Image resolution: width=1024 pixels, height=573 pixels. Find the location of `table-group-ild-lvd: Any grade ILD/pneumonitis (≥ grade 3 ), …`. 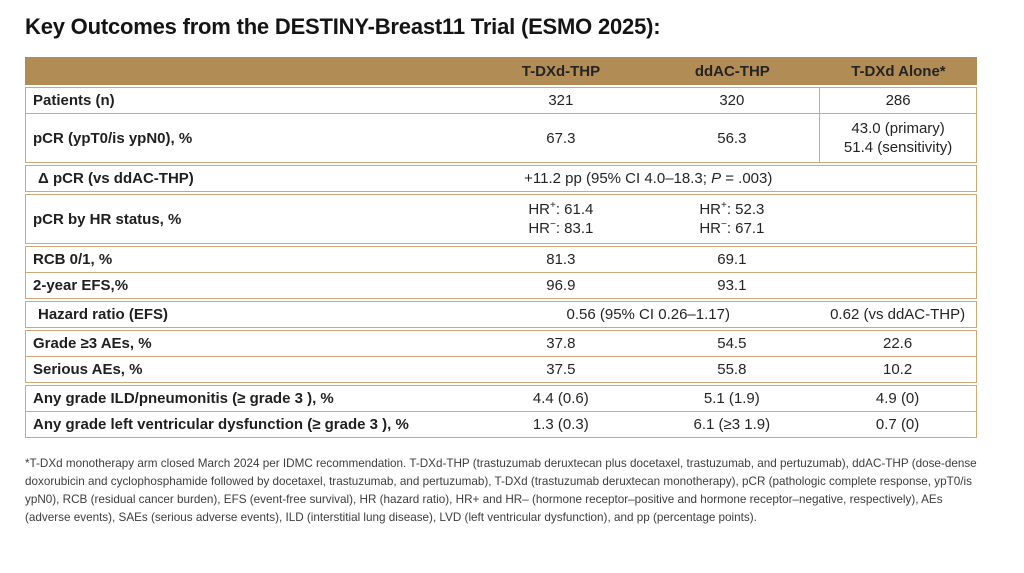

table-group-ild-lvd: Any grade ILD/pneumonitis (≥ grade 3 ), … is located at coordinates (501, 411).